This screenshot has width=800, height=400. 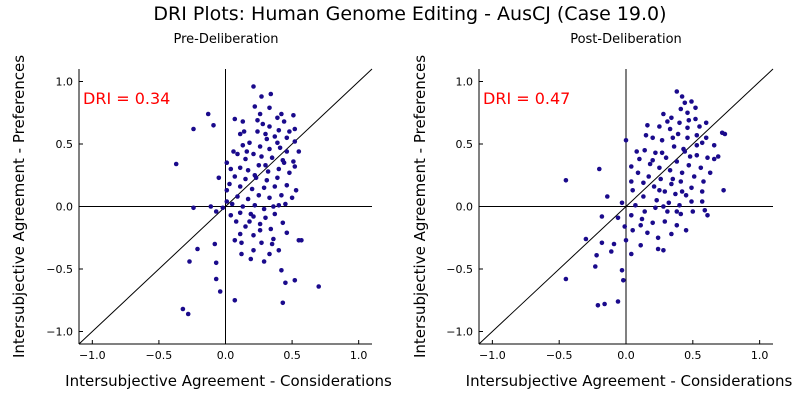 I want to click on x-tick-label: −1.0, so click(x=492, y=355).